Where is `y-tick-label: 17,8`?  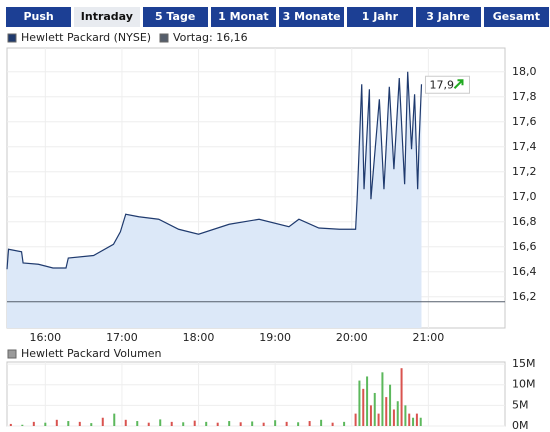 y-tick-label: 17,8 is located at coordinates (524, 96).